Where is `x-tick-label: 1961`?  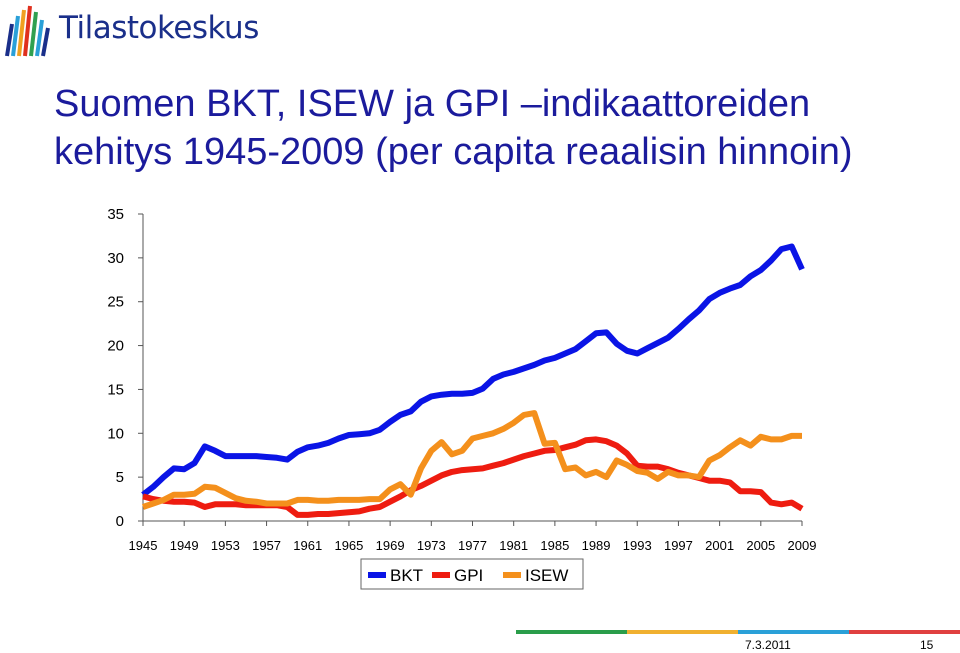
x-tick-label: 1961 is located at coordinates (307, 545).